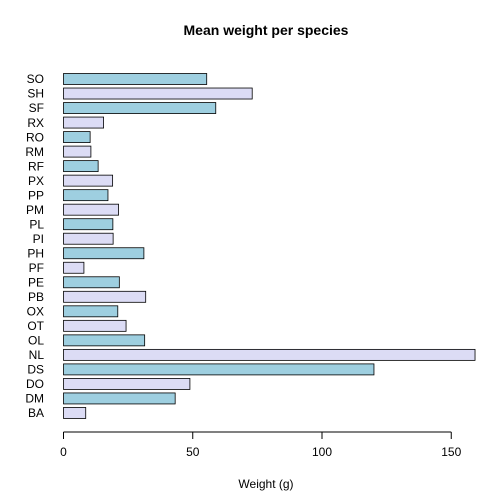  What do you see at coordinates (35, 384) in the screenshot?
I see `y-tick-label-do: DO` at bounding box center [35, 384].